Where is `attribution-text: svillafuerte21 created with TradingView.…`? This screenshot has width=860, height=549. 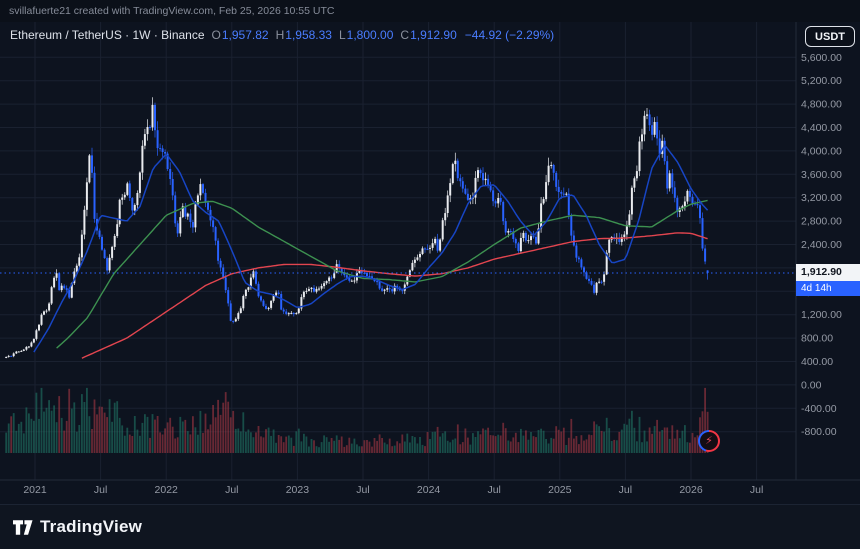 attribution-text: svillafuerte21 created with TradingView.… is located at coordinates (172, 11).